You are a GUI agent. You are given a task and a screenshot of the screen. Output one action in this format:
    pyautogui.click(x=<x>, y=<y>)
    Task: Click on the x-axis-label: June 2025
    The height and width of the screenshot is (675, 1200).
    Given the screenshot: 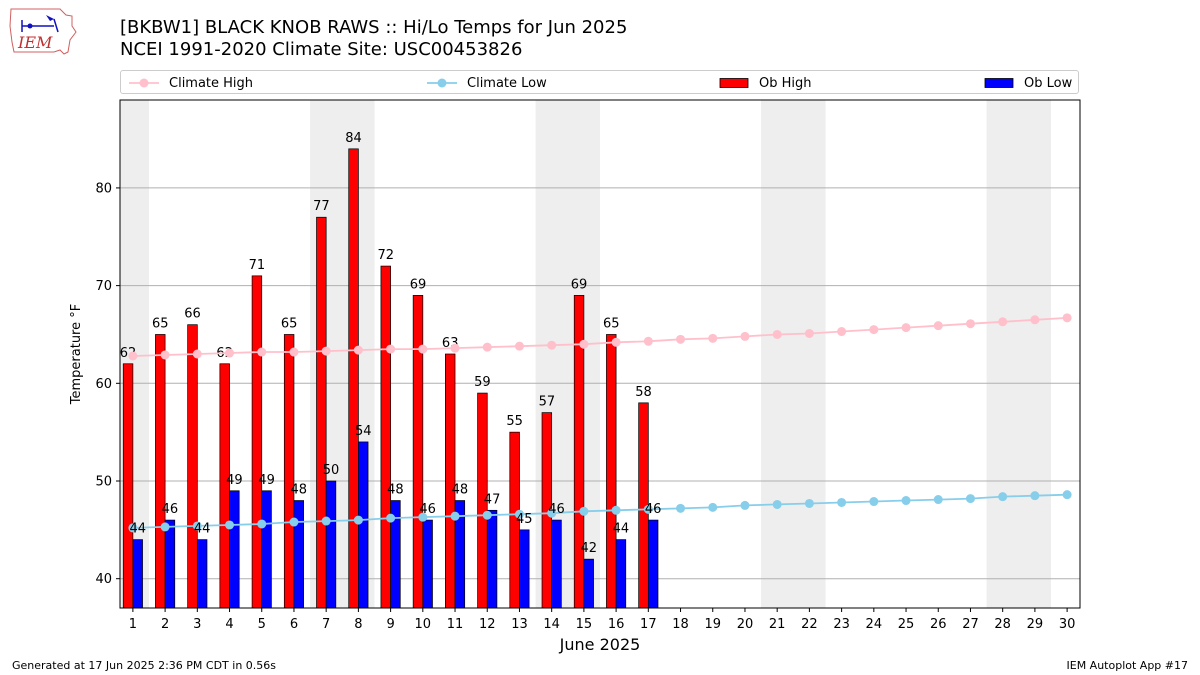 What is the action you would take?
    pyautogui.click(x=600, y=644)
    